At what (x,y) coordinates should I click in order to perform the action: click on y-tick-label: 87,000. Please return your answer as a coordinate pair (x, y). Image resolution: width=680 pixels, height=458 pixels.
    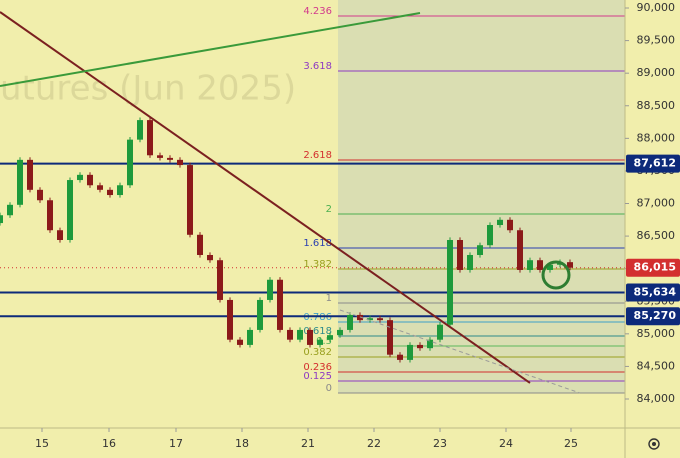
    Looking at the image, I should click on (656, 203).